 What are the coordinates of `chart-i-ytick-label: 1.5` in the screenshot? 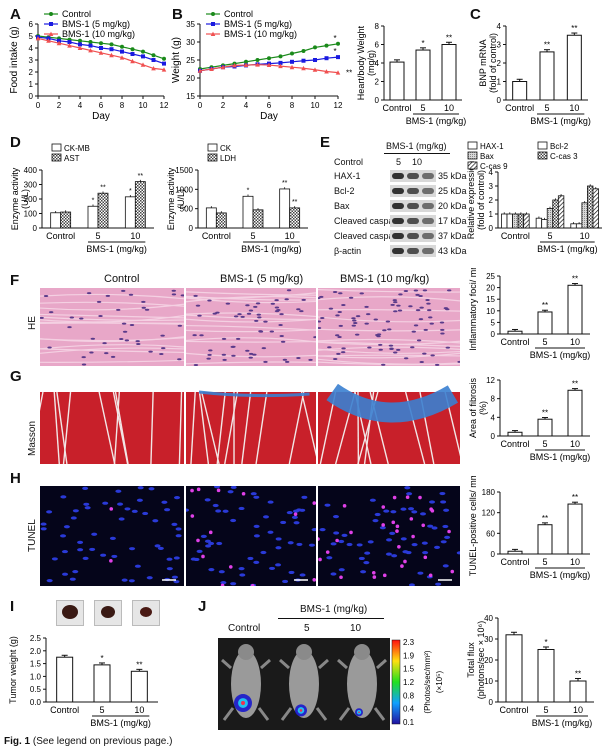 It's located at (36, 664).